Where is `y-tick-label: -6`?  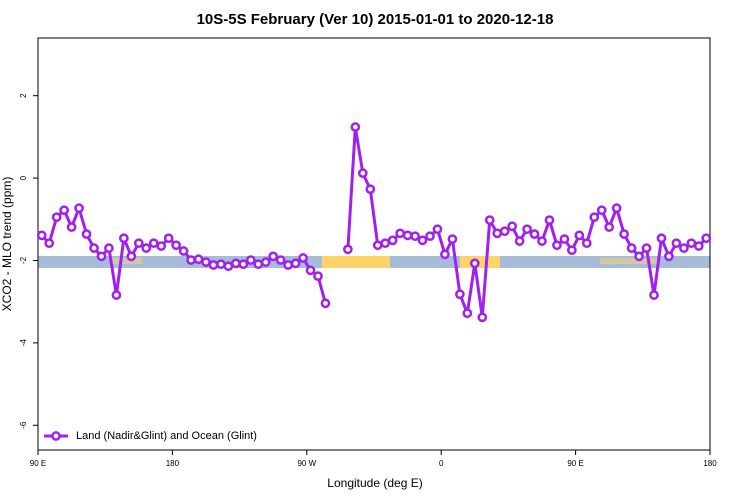 y-tick-label: -6 is located at coordinates (23, 425).